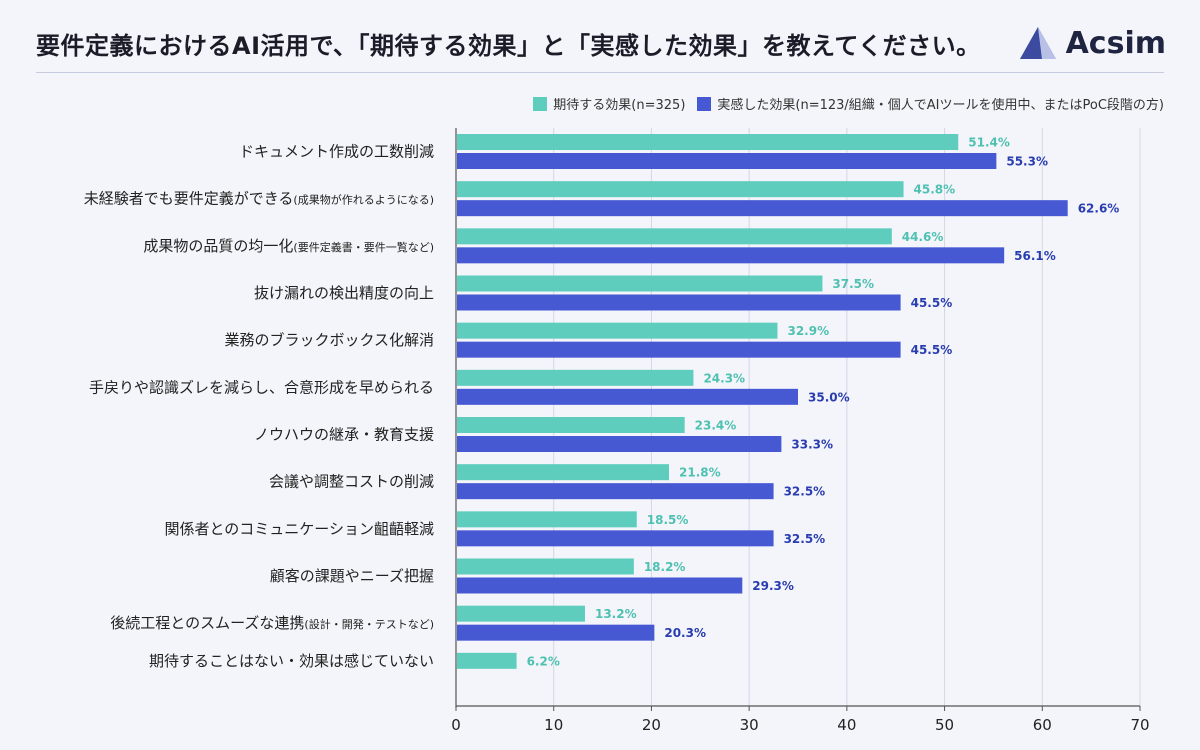 The width and height of the screenshot is (1200, 750). What do you see at coordinates (685, 633) in the screenshot?
I see `value-label-actual-11: 20.3%` at bounding box center [685, 633].